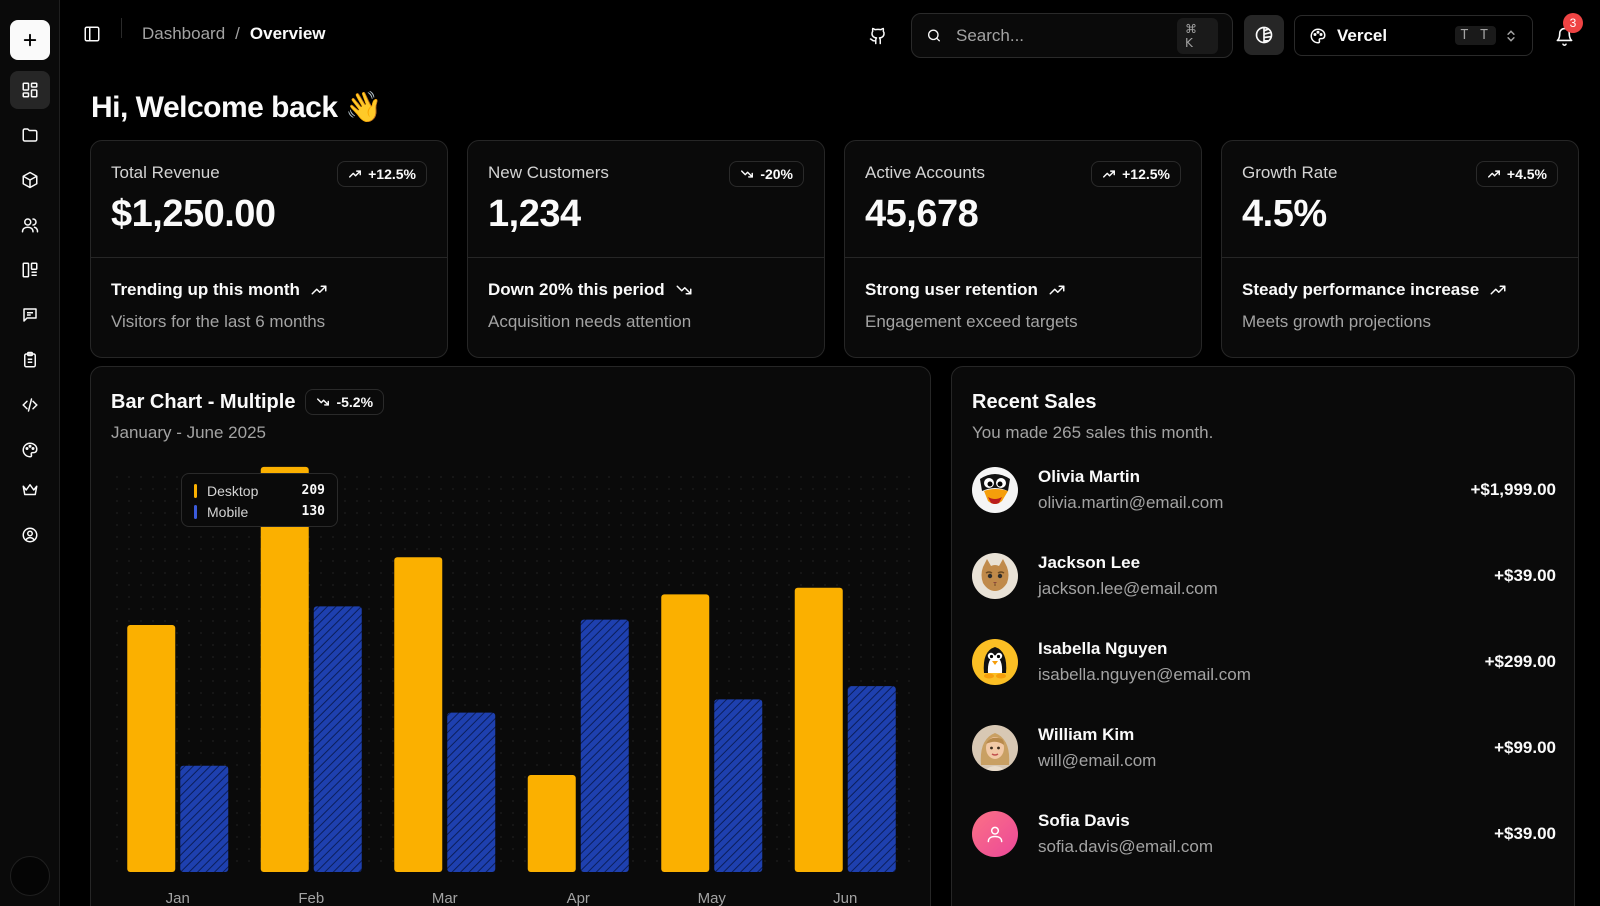  Describe the element at coordinates (30, 876) in the screenshot. I see `user-avatar` at that location.